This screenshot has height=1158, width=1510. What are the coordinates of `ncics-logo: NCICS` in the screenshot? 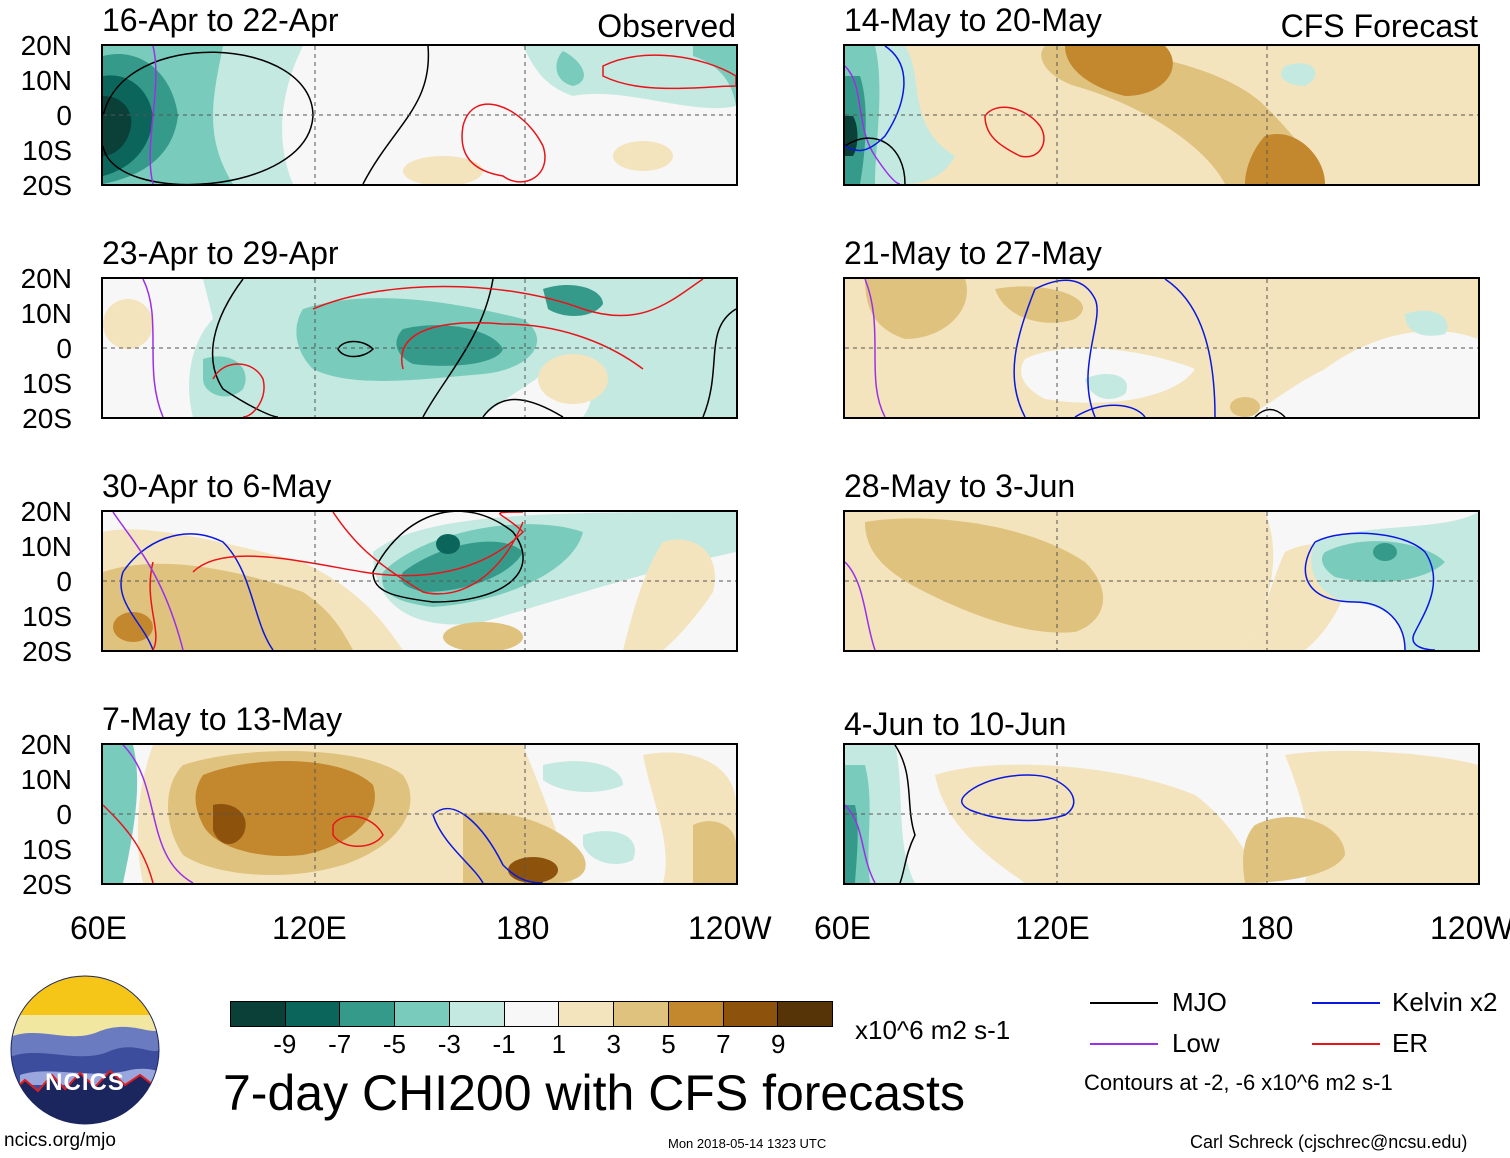 It's located at (85, 1050).